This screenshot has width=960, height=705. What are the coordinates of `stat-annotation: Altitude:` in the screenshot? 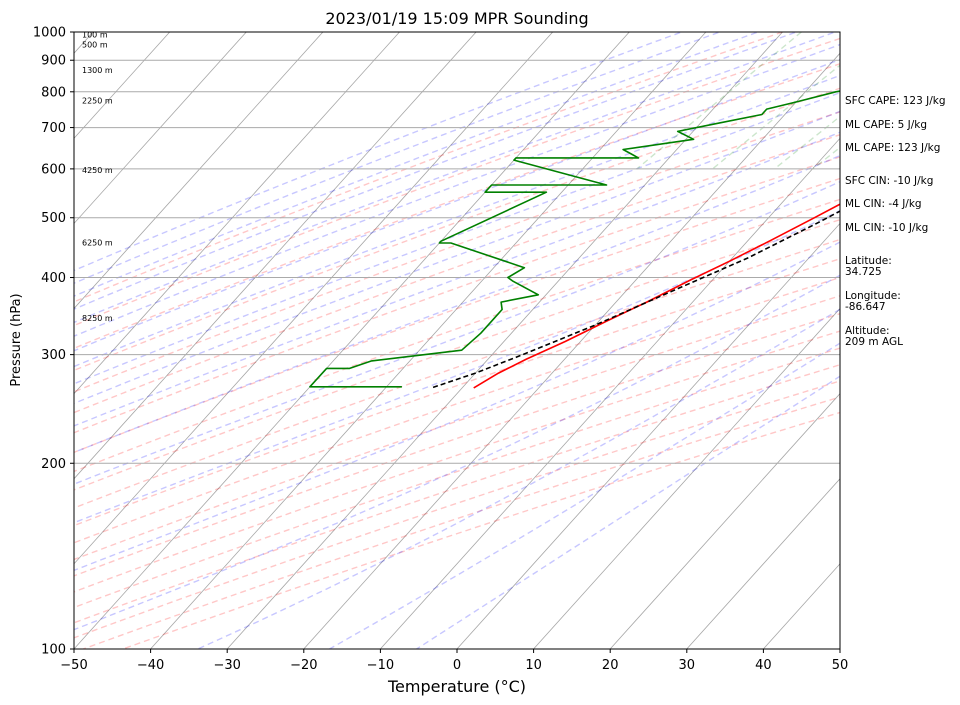 It's located at (867, 331).